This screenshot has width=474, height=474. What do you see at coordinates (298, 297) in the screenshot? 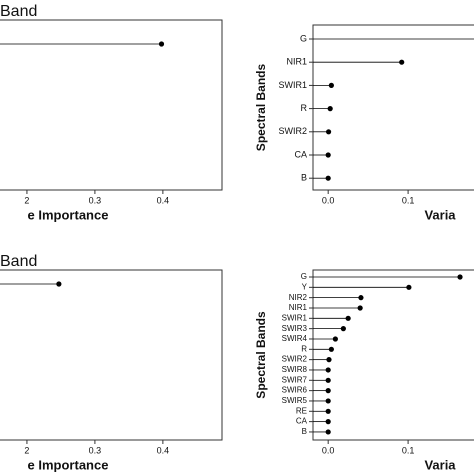
I see `y-tick-label: NIR2` at bounding box center [298, 297].